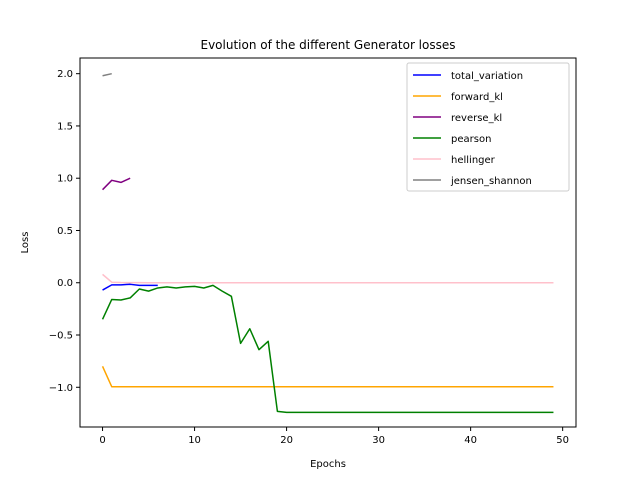 This screenshot has height=480, width=640. What do you see at coordinates (471, 139) in the screenshot?
I see `legend-label: pearson` at bounding box center [471, 139].